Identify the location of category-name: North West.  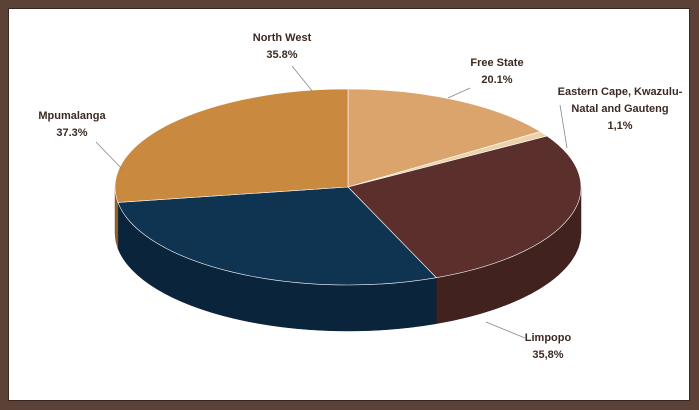
(282, 38).